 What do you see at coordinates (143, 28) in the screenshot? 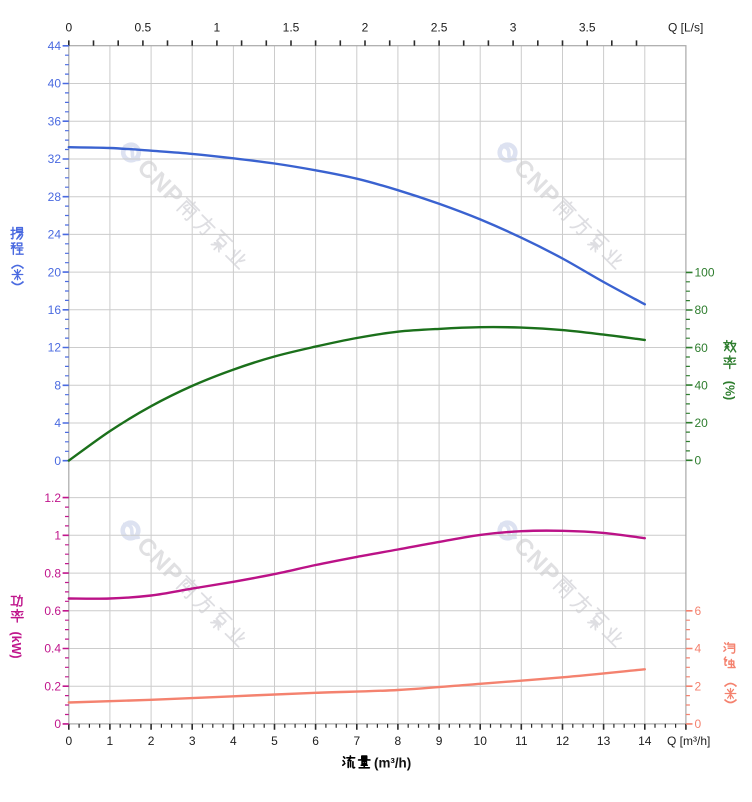
I see `svg-text: 0.5` at bounding box center [143, 28].